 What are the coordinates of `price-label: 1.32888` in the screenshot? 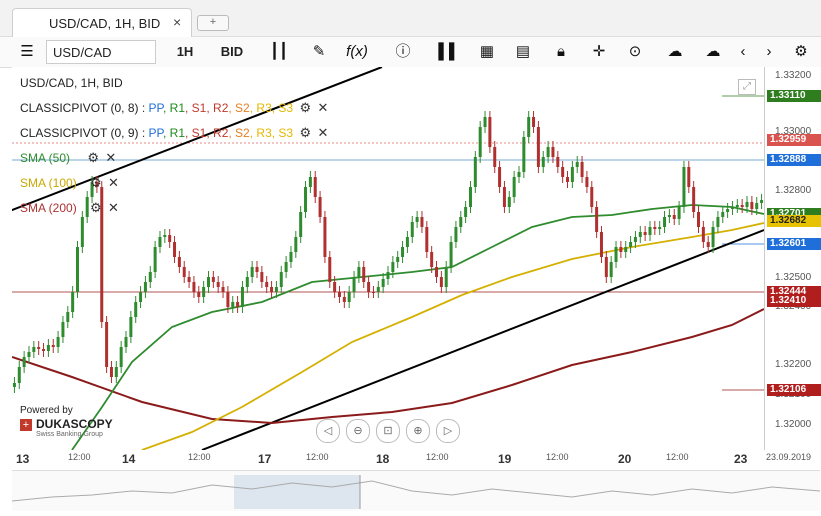 It's located at (794, 160).